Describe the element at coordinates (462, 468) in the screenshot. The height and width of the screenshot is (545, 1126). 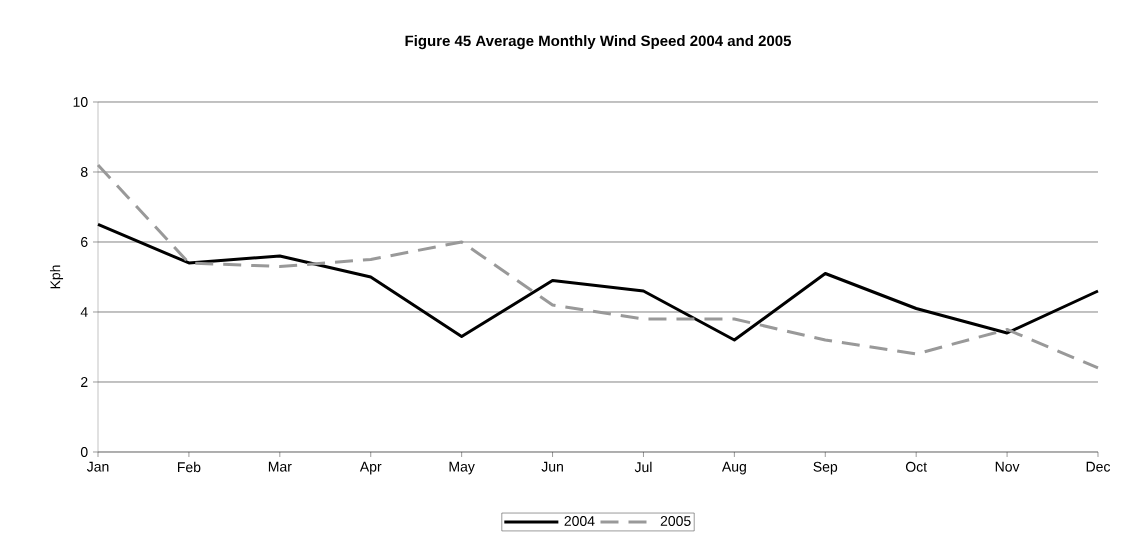
I see `x-tick-label: May` at that location.